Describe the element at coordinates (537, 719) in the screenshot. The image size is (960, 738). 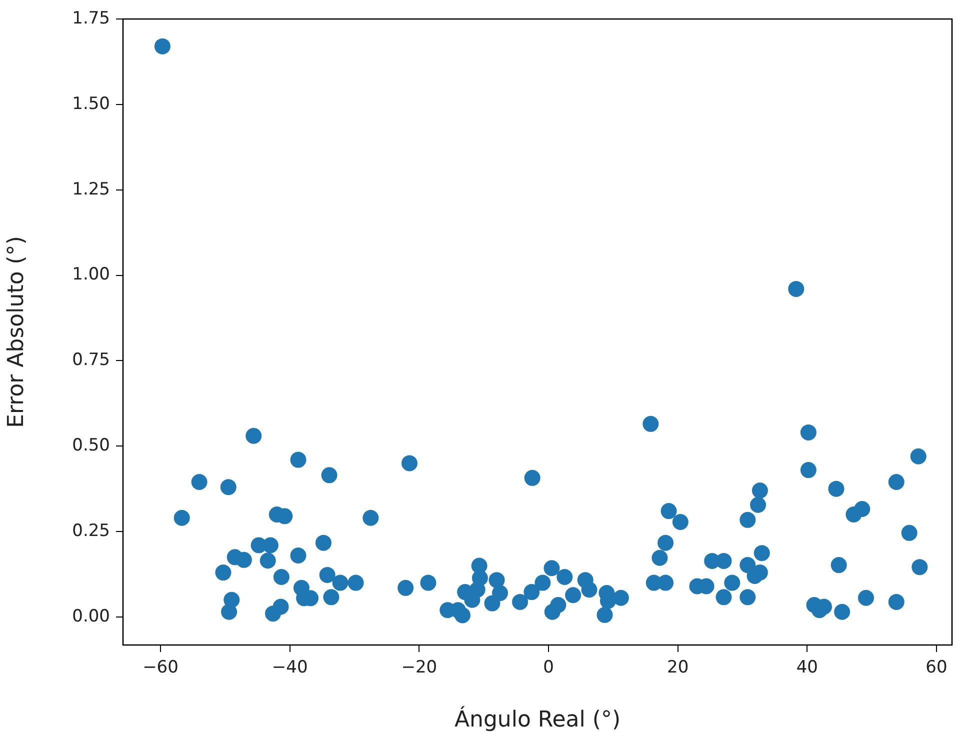
I see `x-axis-title: Ángulo Real (°)` at that location.